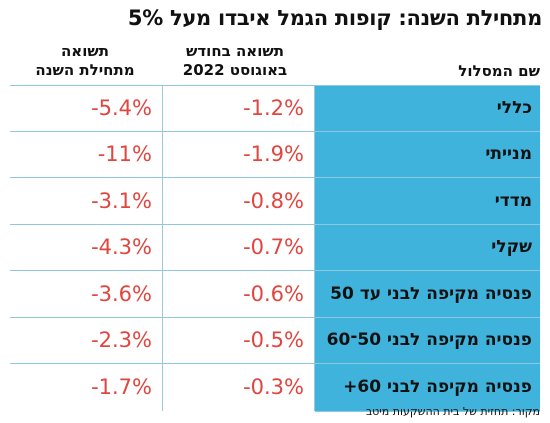  What do you see at coordinates (121, 200) in the screenshot?
I see `ytd-return-value: -3.1%` at bounding box center [121, 200].